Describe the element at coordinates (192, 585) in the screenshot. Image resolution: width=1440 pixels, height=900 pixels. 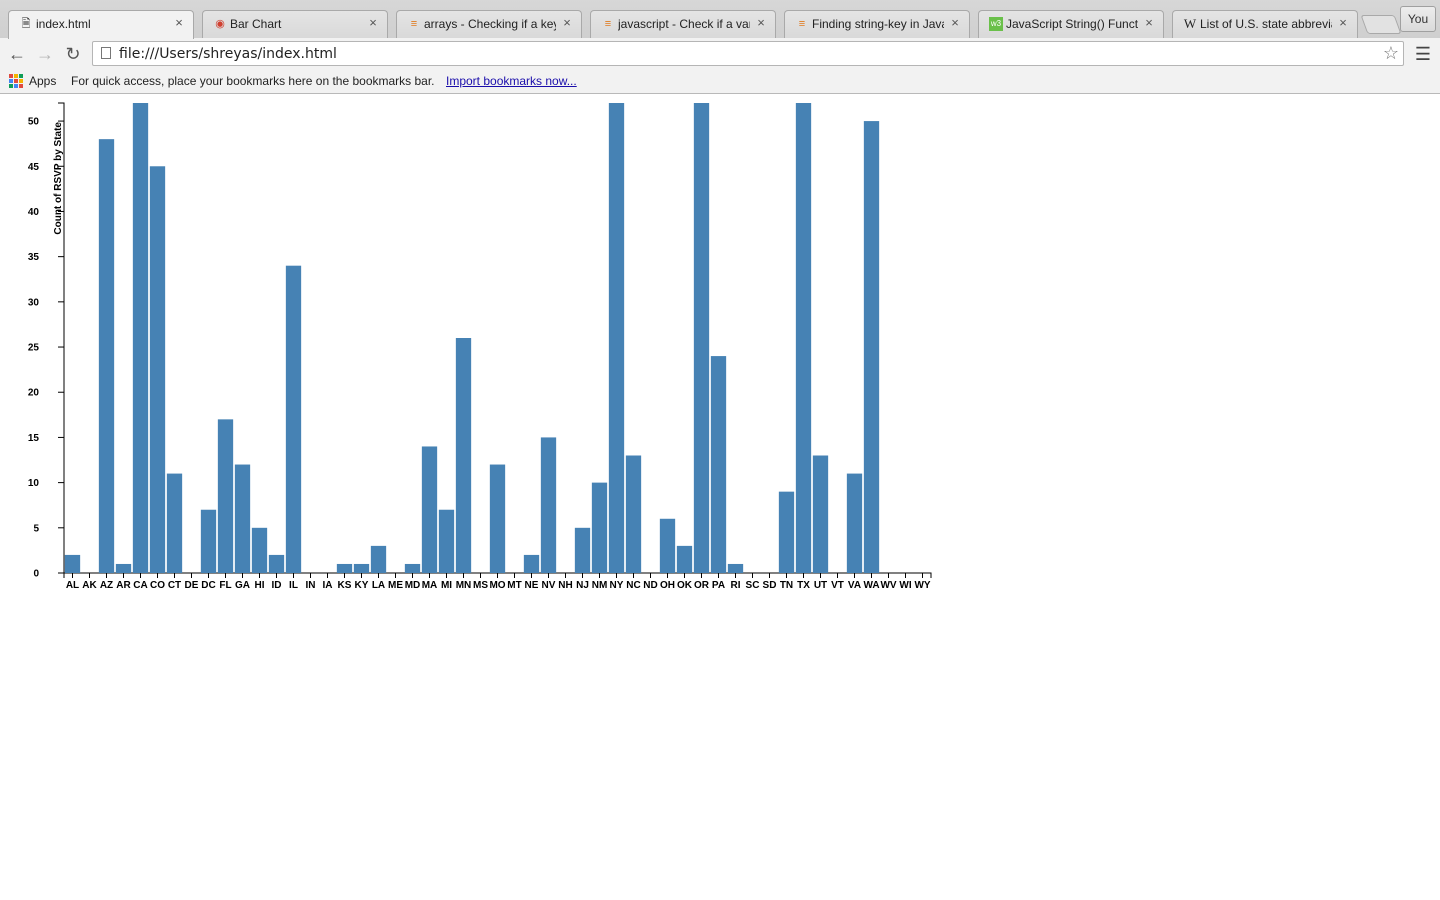
I see `x-tick-label: DE` at that location.